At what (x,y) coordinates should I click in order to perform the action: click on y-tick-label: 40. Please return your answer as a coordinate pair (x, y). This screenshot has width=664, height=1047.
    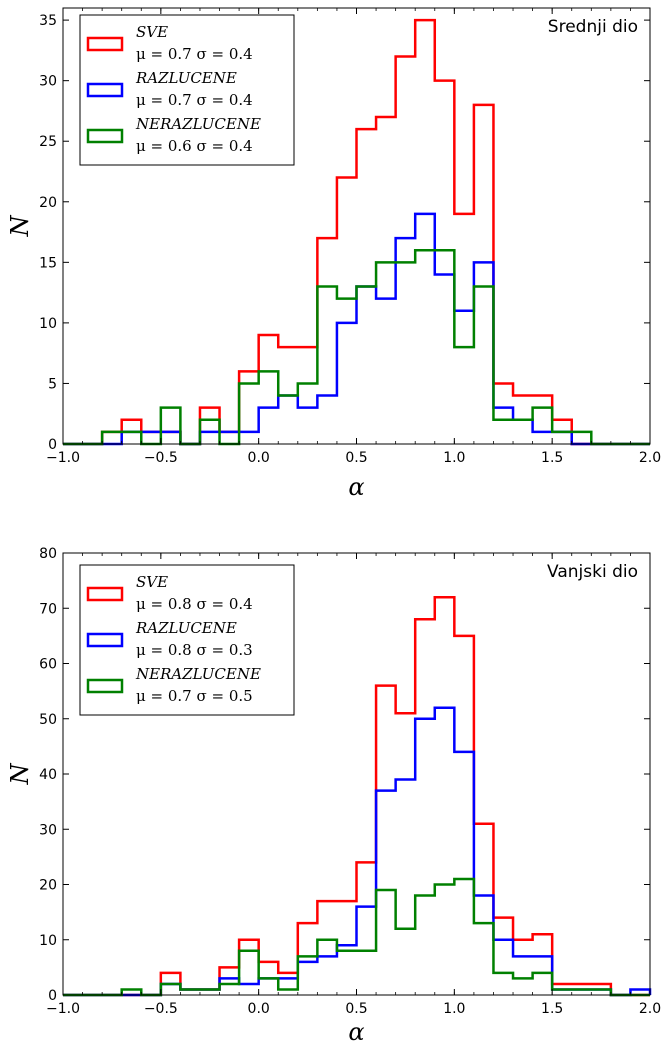
    Looking at the image, I should click on (48, 775).